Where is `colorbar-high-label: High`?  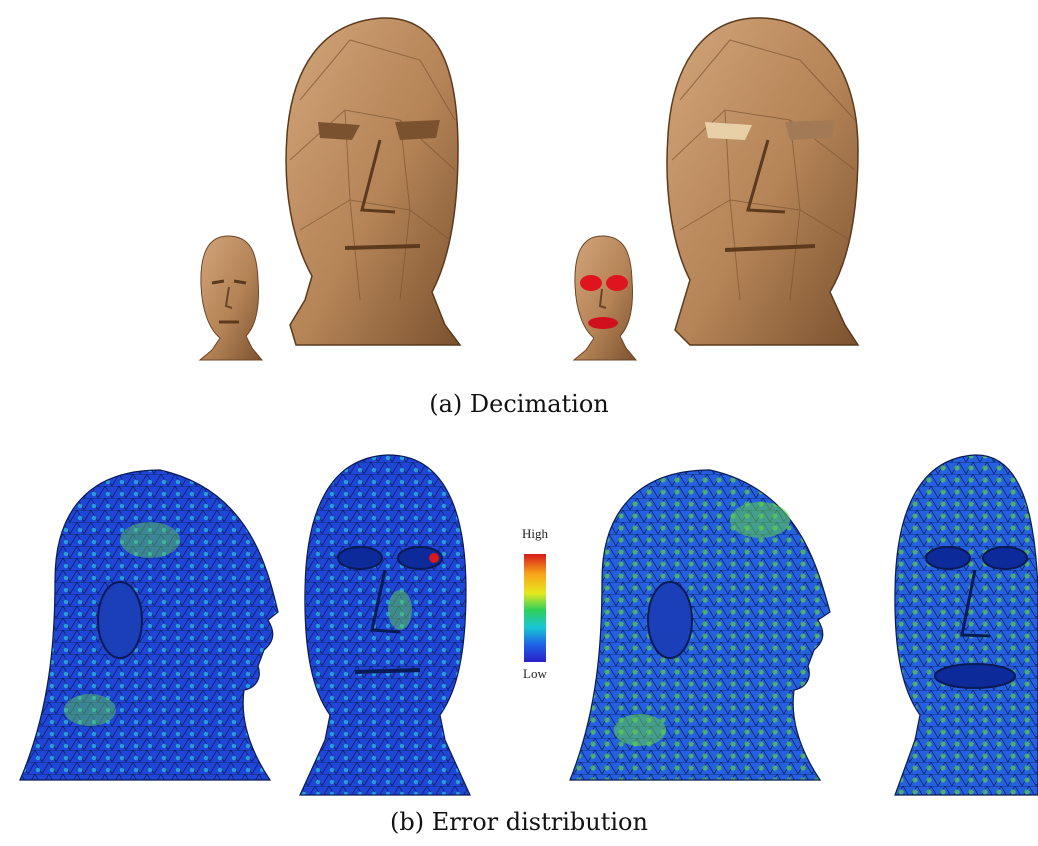
colorbar-high-label: High is located at coordinates (535, 533).